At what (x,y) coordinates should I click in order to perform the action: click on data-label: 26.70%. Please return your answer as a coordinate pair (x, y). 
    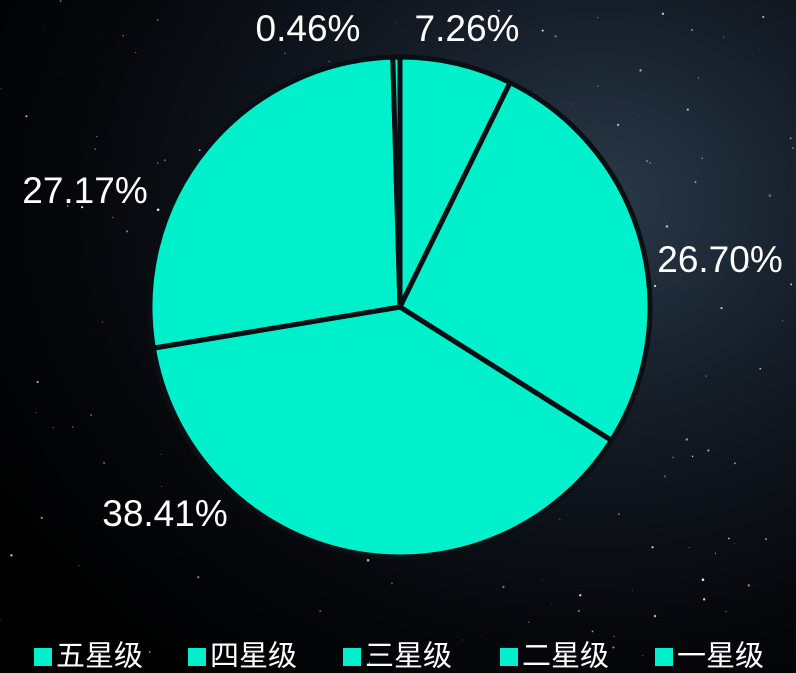
    Looking at the image, I should click on (720, 259).